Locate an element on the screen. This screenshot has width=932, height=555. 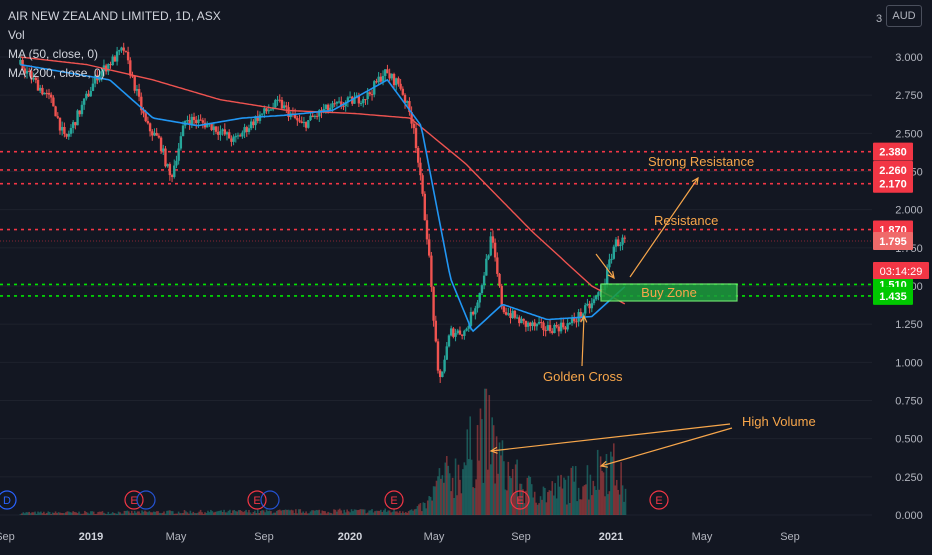
high-volume-arrow-1-head is located at coordinates (493, 450).